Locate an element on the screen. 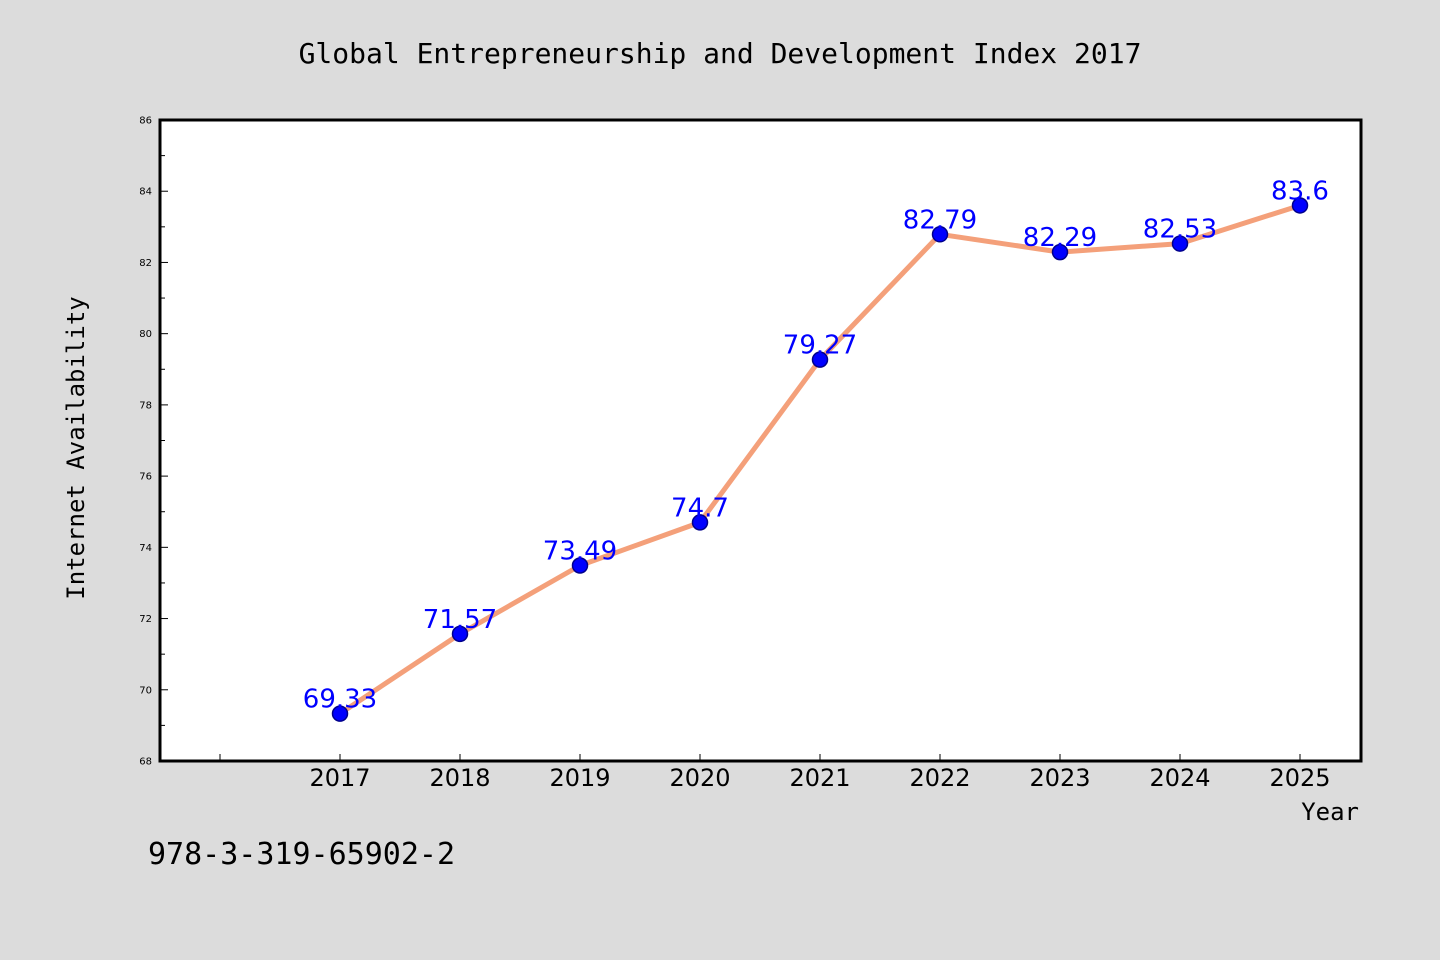 This screenshot has width=1440, height=960. y-tick-label: 74 is located at coordinates (145, 548).